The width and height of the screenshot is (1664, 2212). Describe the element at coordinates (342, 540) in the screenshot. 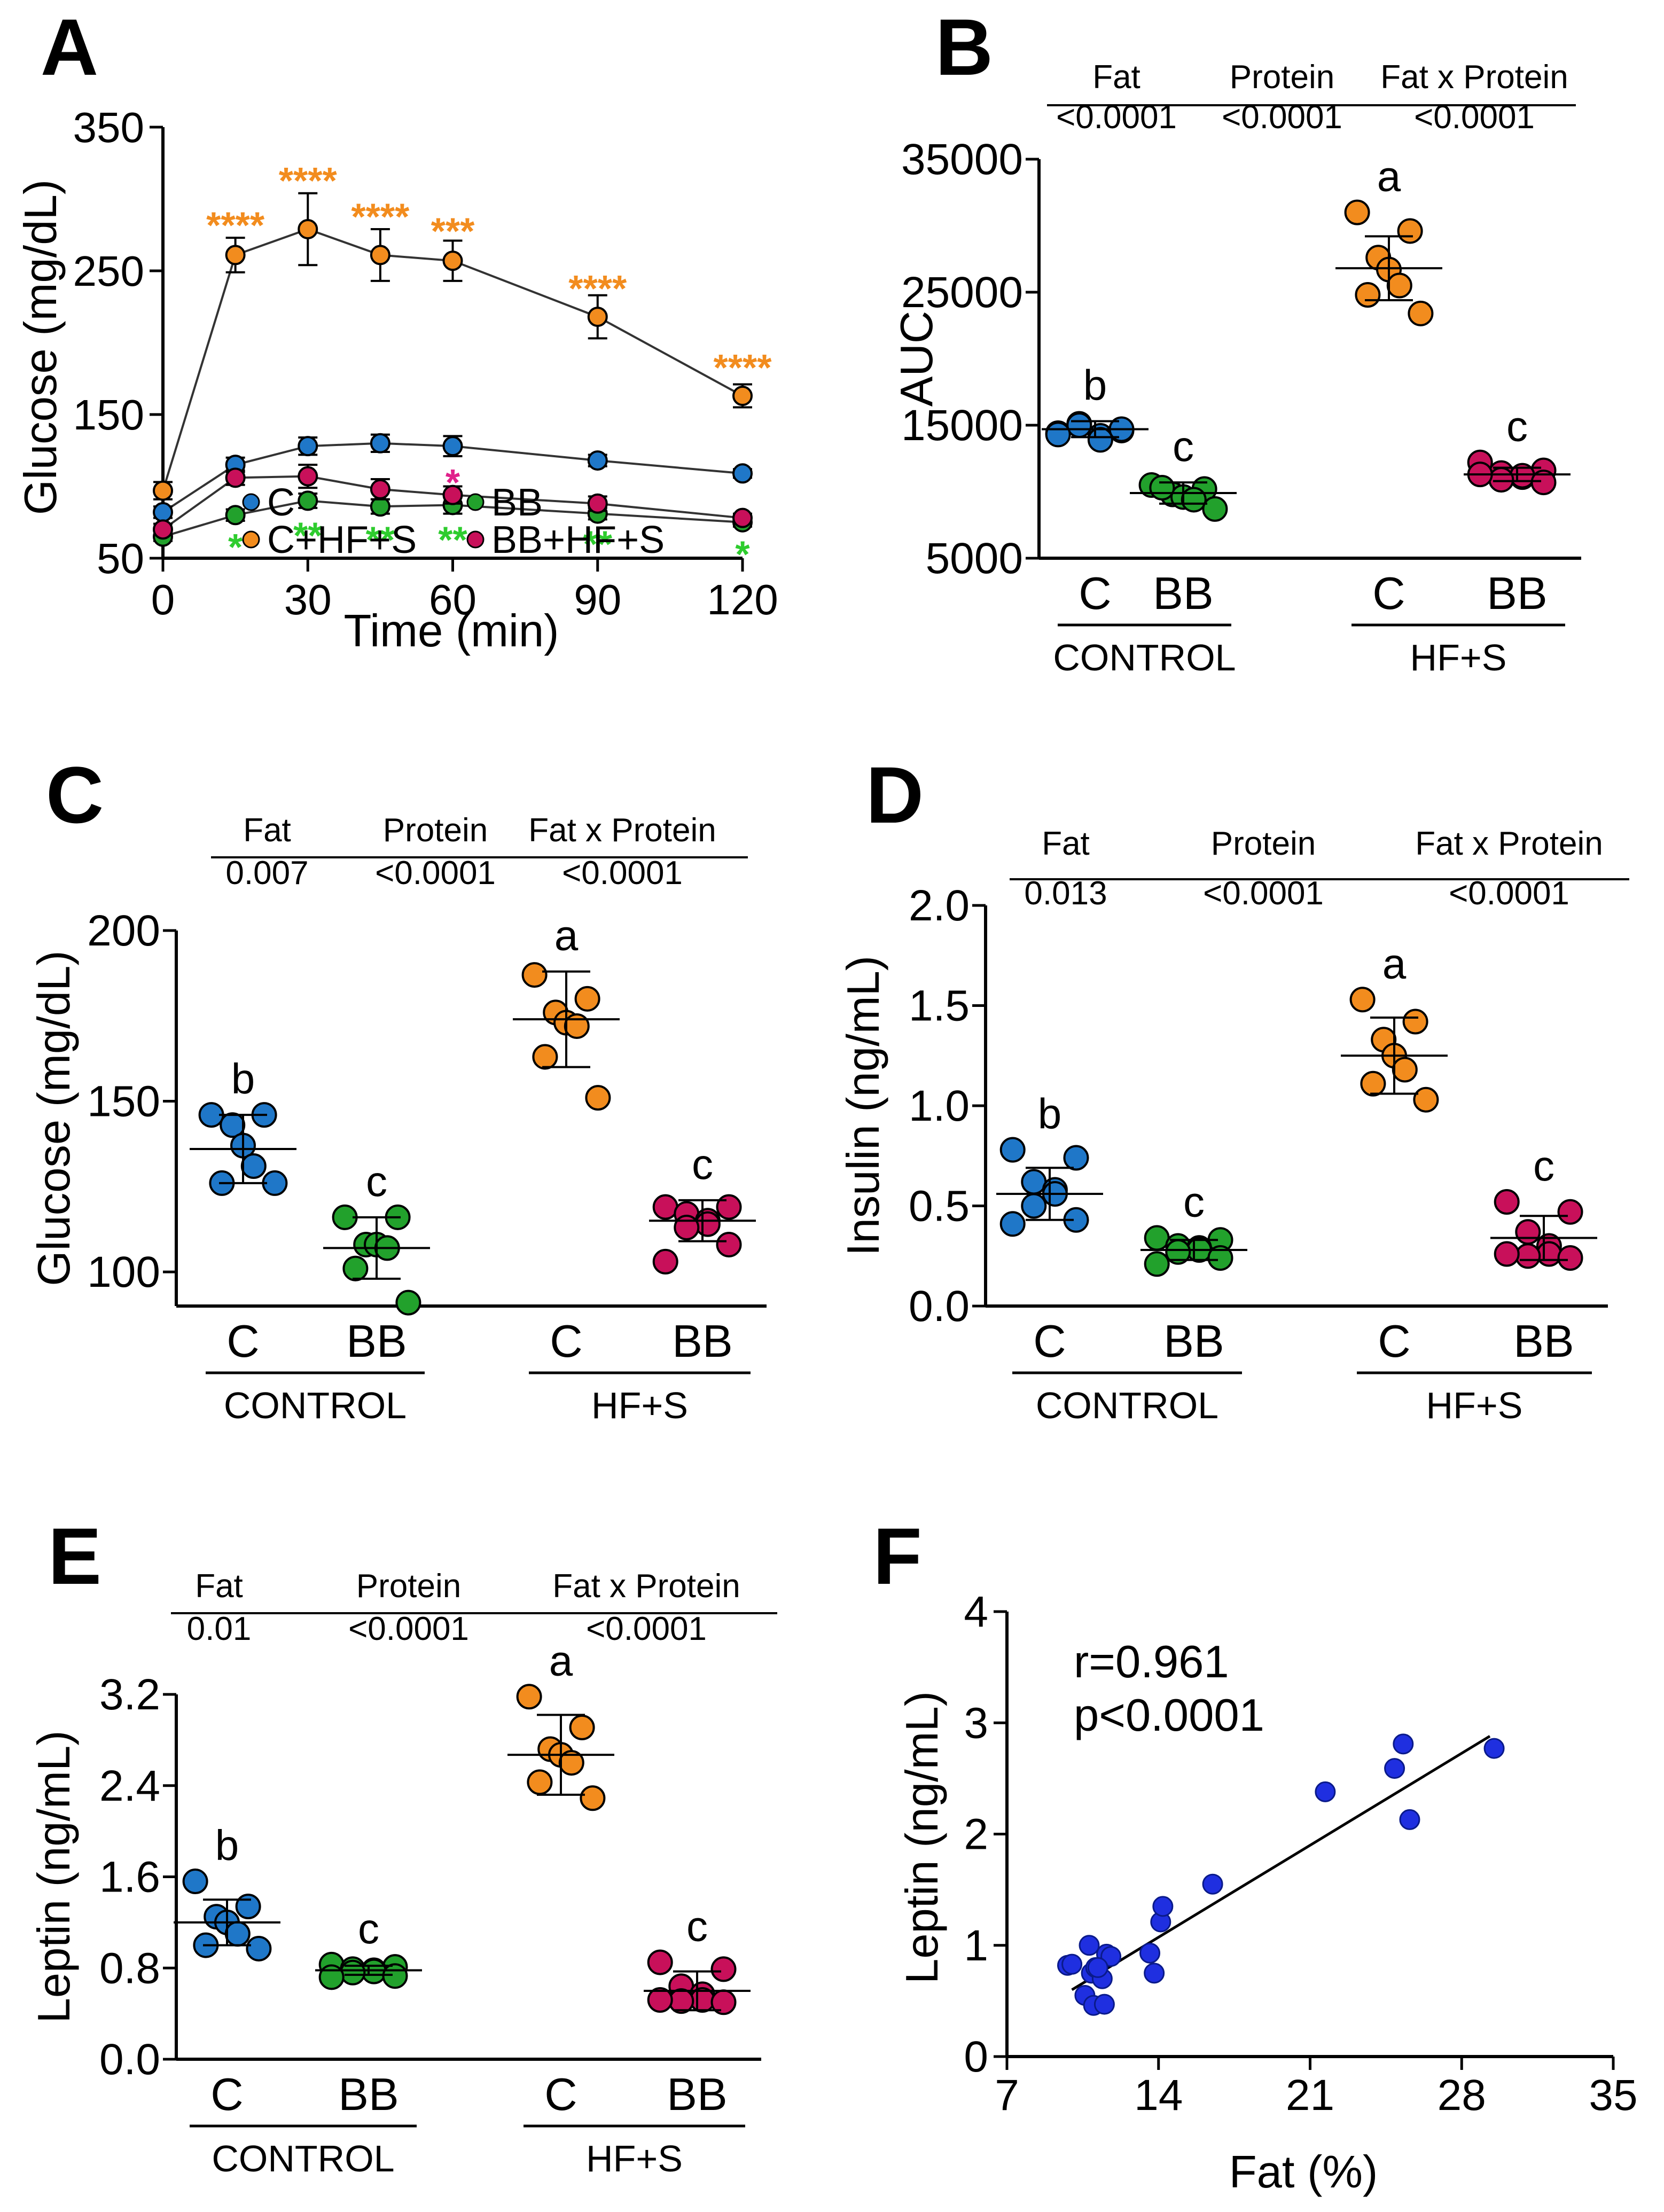

I see `legend-label: C+HF+S` at that location.